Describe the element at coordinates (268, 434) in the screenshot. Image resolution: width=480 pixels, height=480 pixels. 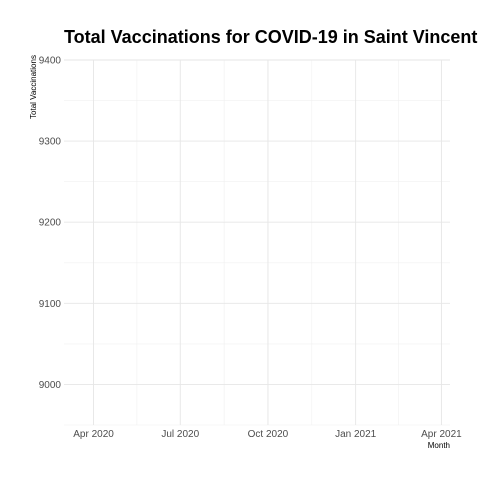
I see `x-tick-label: Oct 2020` at that location.